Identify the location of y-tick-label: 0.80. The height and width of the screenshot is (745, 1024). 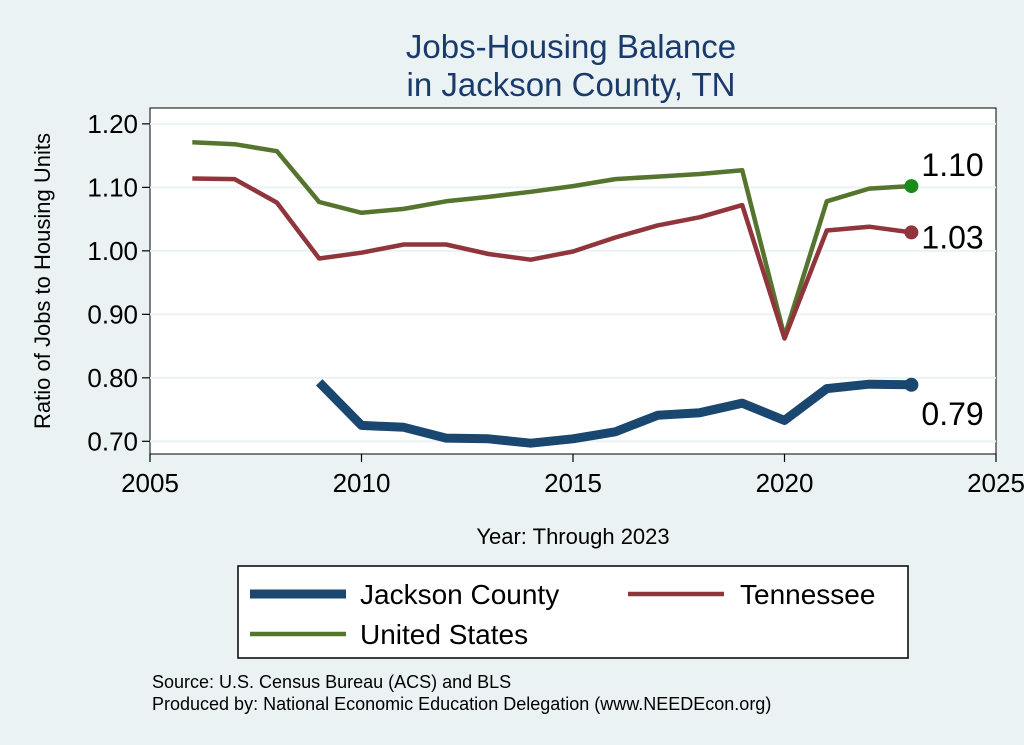
(112, 378).